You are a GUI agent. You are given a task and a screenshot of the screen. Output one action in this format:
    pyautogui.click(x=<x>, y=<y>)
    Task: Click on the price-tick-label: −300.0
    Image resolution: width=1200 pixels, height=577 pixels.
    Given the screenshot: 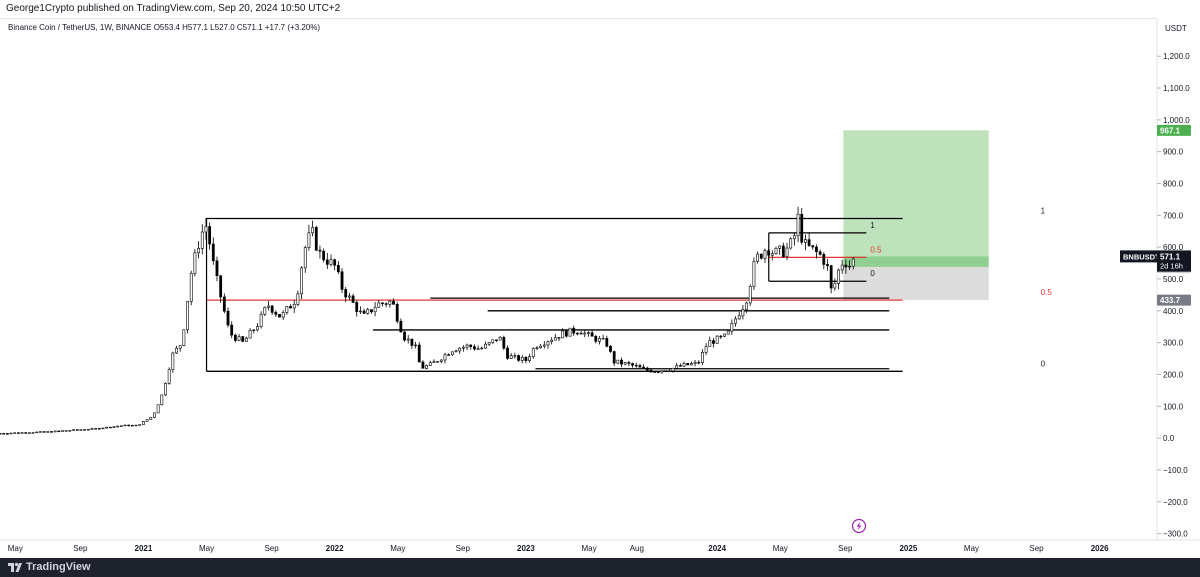 What is the action you would take?
    pyautogui.click(x=1175, y=534)
    